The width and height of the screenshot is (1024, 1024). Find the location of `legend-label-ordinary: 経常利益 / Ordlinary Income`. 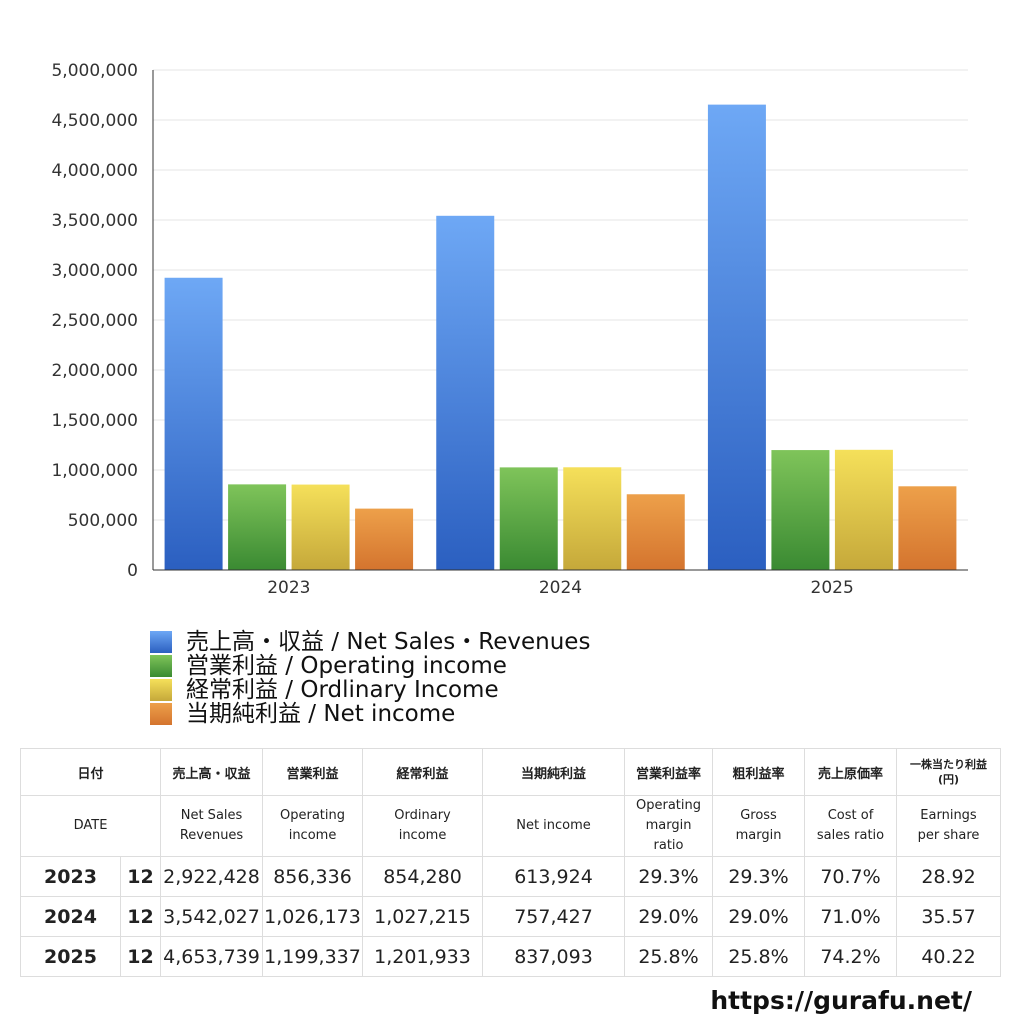

legend-label-ordinary: 経常利益 / Ordlinary Income is located at coordinates (342, 690).